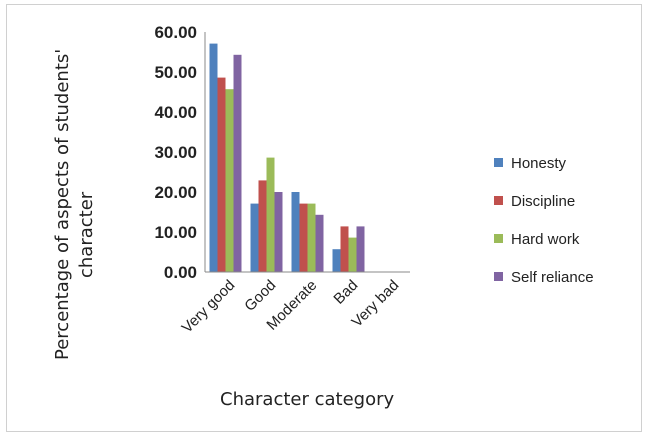 The image size is (650, 440). What do you see at coordinates (539, 163) in the screenshot?
I see `legend-label: Honesty` at bounding box center [539, 163].